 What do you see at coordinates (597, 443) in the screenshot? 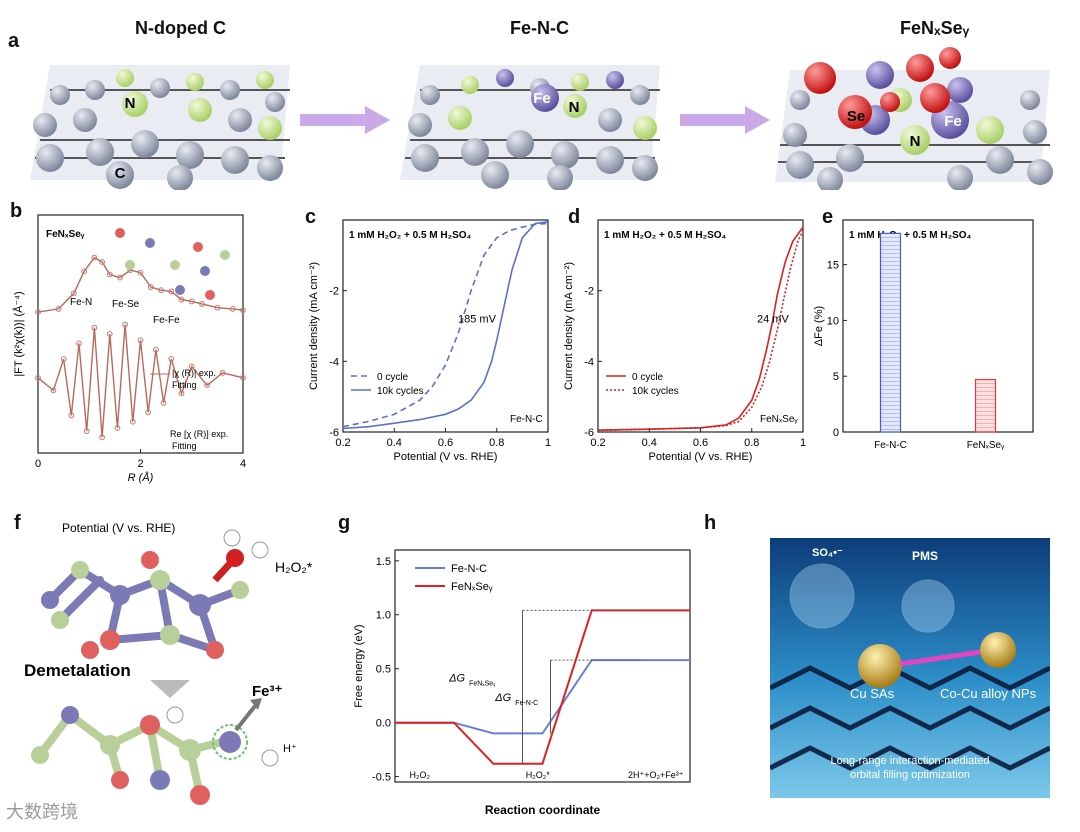
I see `chart-d-xtick-label: 0.2` at bounding box center [597, 443].